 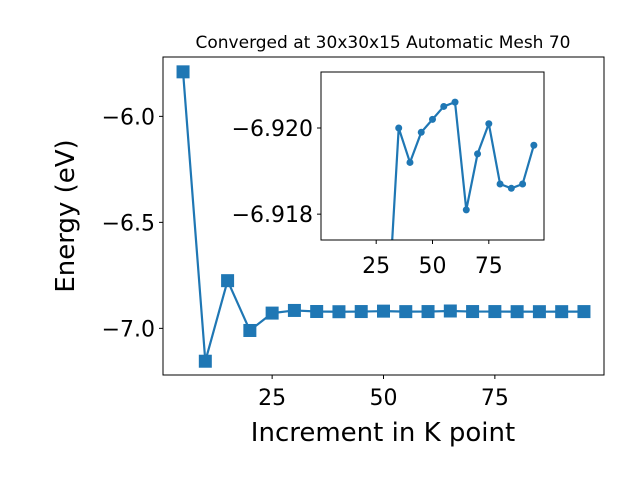 What do you see at coordinates (384, 398) in the screenshot?
I see `main-x-tick-label: 50` at bounding box center [384, 398].